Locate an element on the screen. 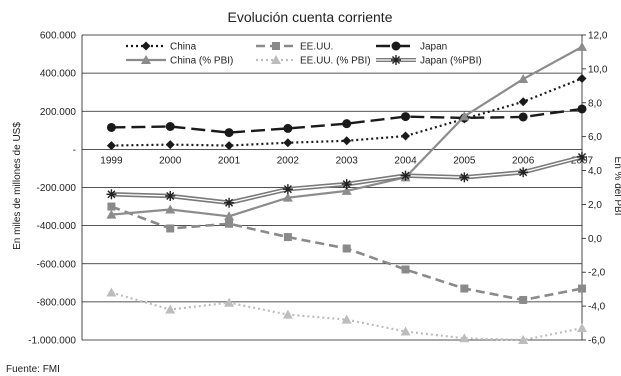  y-tick-label: 600.000 is located at coordinates (58, 36).